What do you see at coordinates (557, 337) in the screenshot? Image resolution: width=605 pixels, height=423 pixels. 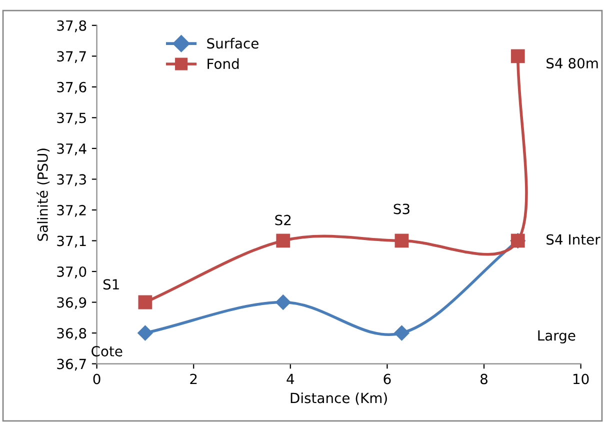 I see `annotation: Large` at bounding box center [557, 337].